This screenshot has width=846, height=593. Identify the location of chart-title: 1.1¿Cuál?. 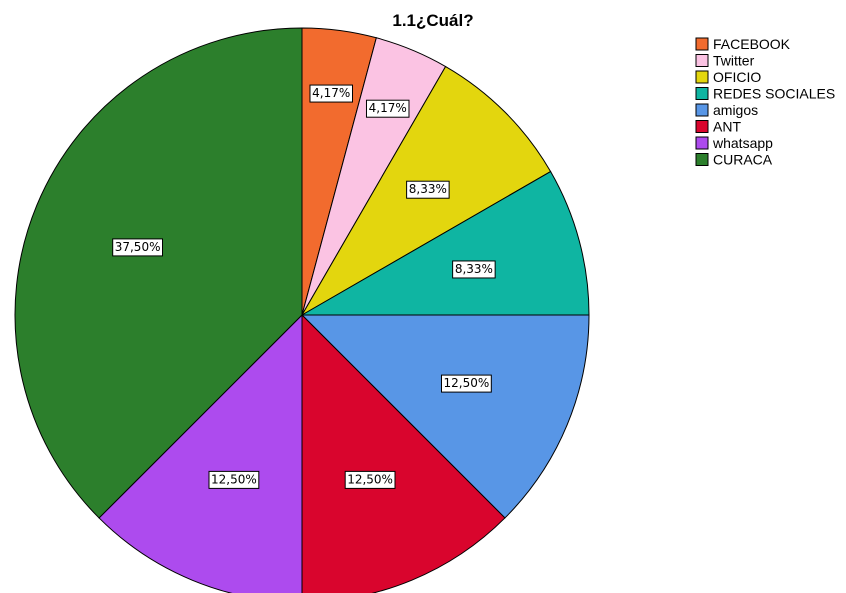
(432, 20).